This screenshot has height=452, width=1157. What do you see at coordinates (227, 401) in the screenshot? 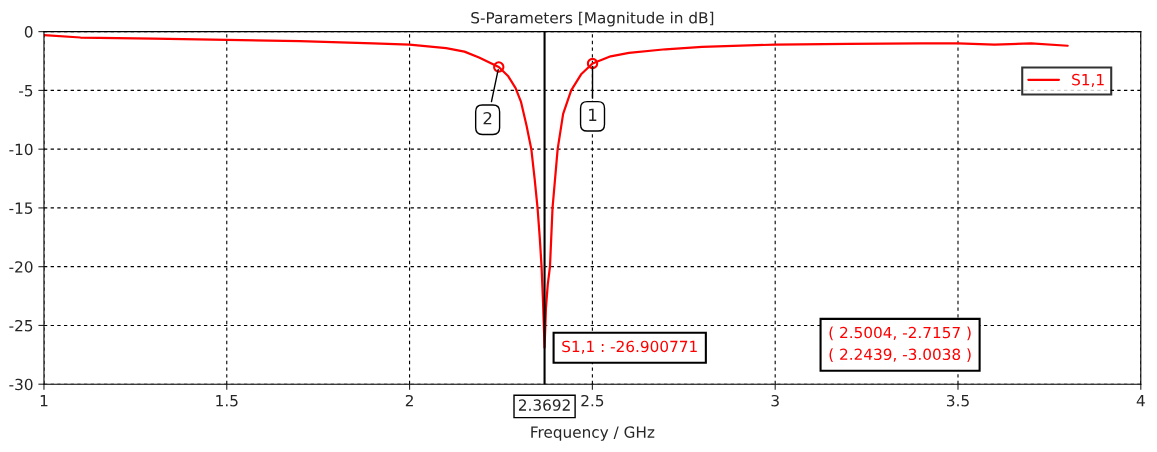
I see `x-tick-label: 1.5` at bounding box center [227, 401].